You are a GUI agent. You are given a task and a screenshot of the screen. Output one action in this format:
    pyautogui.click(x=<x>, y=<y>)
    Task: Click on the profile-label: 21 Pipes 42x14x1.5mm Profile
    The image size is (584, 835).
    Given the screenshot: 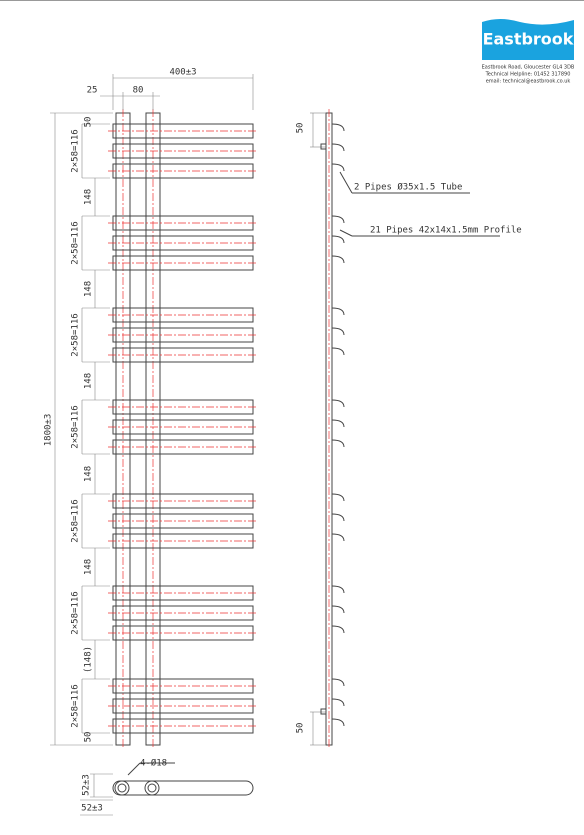 What is the action you would take?
    pyautogui.click(x=446, y=231)
    